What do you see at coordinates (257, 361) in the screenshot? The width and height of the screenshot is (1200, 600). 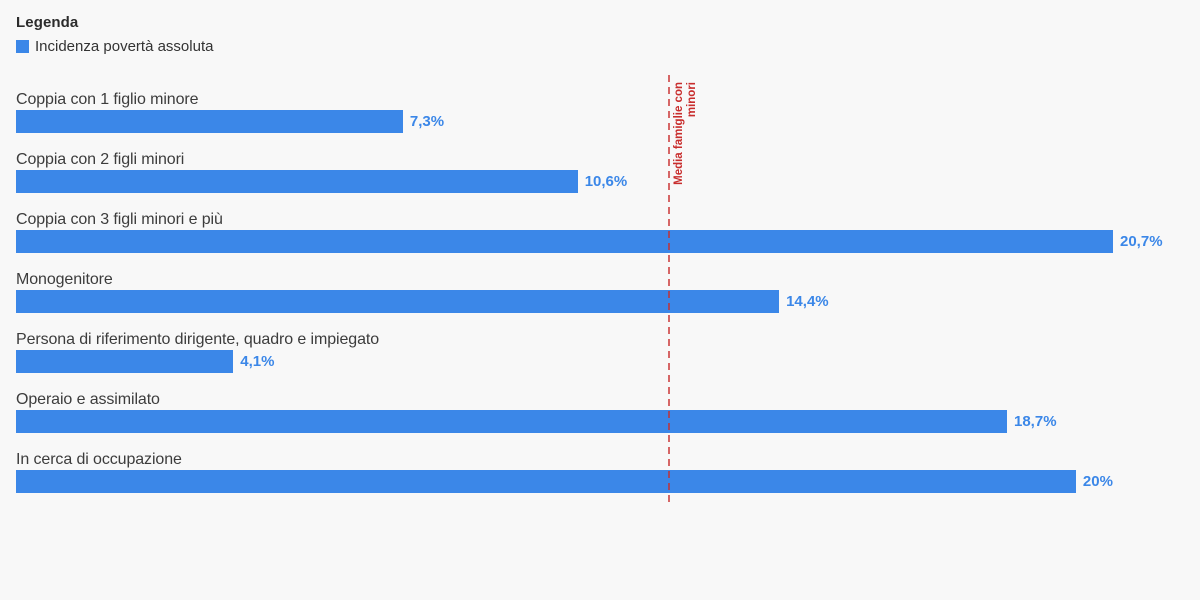 I see `value-label: 4,1%` at bounding box center [257, 361].